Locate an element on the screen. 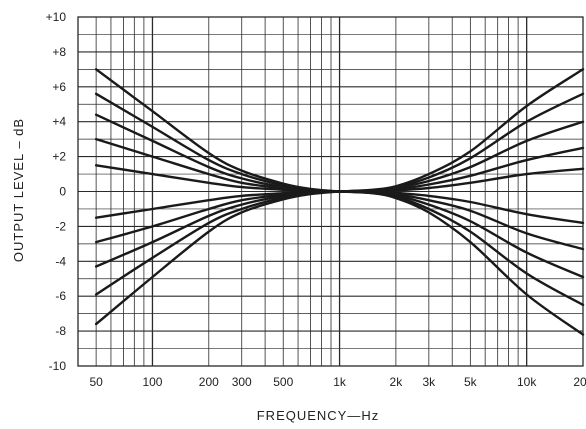 The image size is (586, 429). x-axis-label: FREQUENCY—Hz is located at coordinates (318, 415).